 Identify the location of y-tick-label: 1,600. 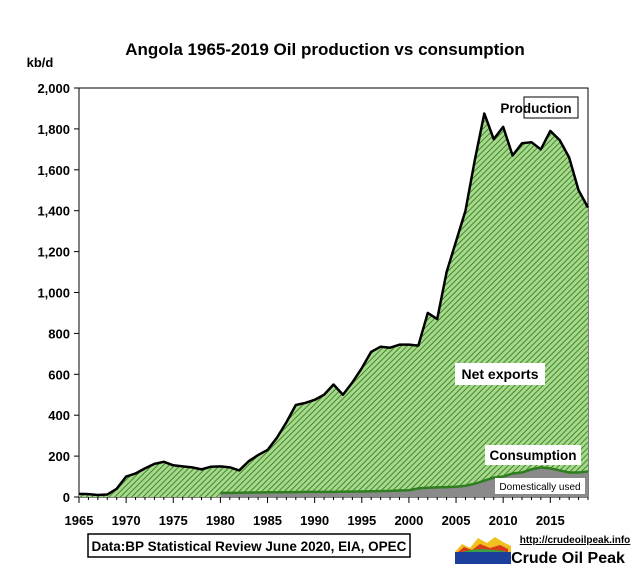
(53, 170).